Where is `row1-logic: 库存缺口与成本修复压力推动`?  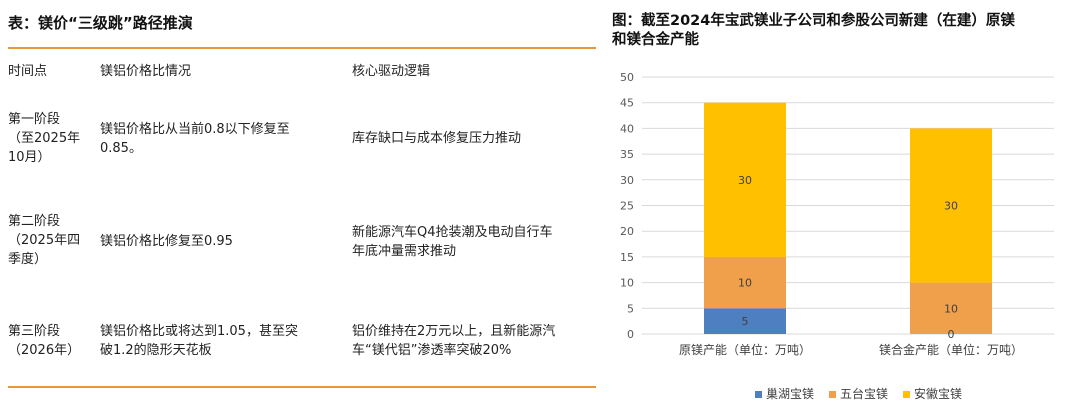
row1-logic: 库存缺口与成本修复压力推动 is located at coordinates (437, 138).